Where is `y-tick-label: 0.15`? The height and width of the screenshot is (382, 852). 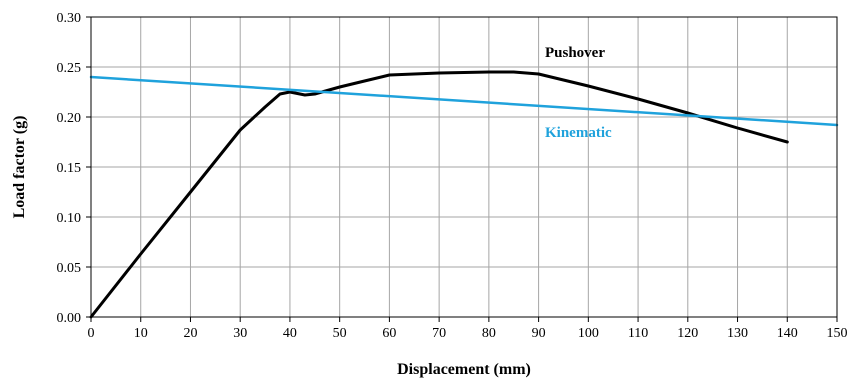
y-tick-label: 0.15 is located at coordinates (69, 168).